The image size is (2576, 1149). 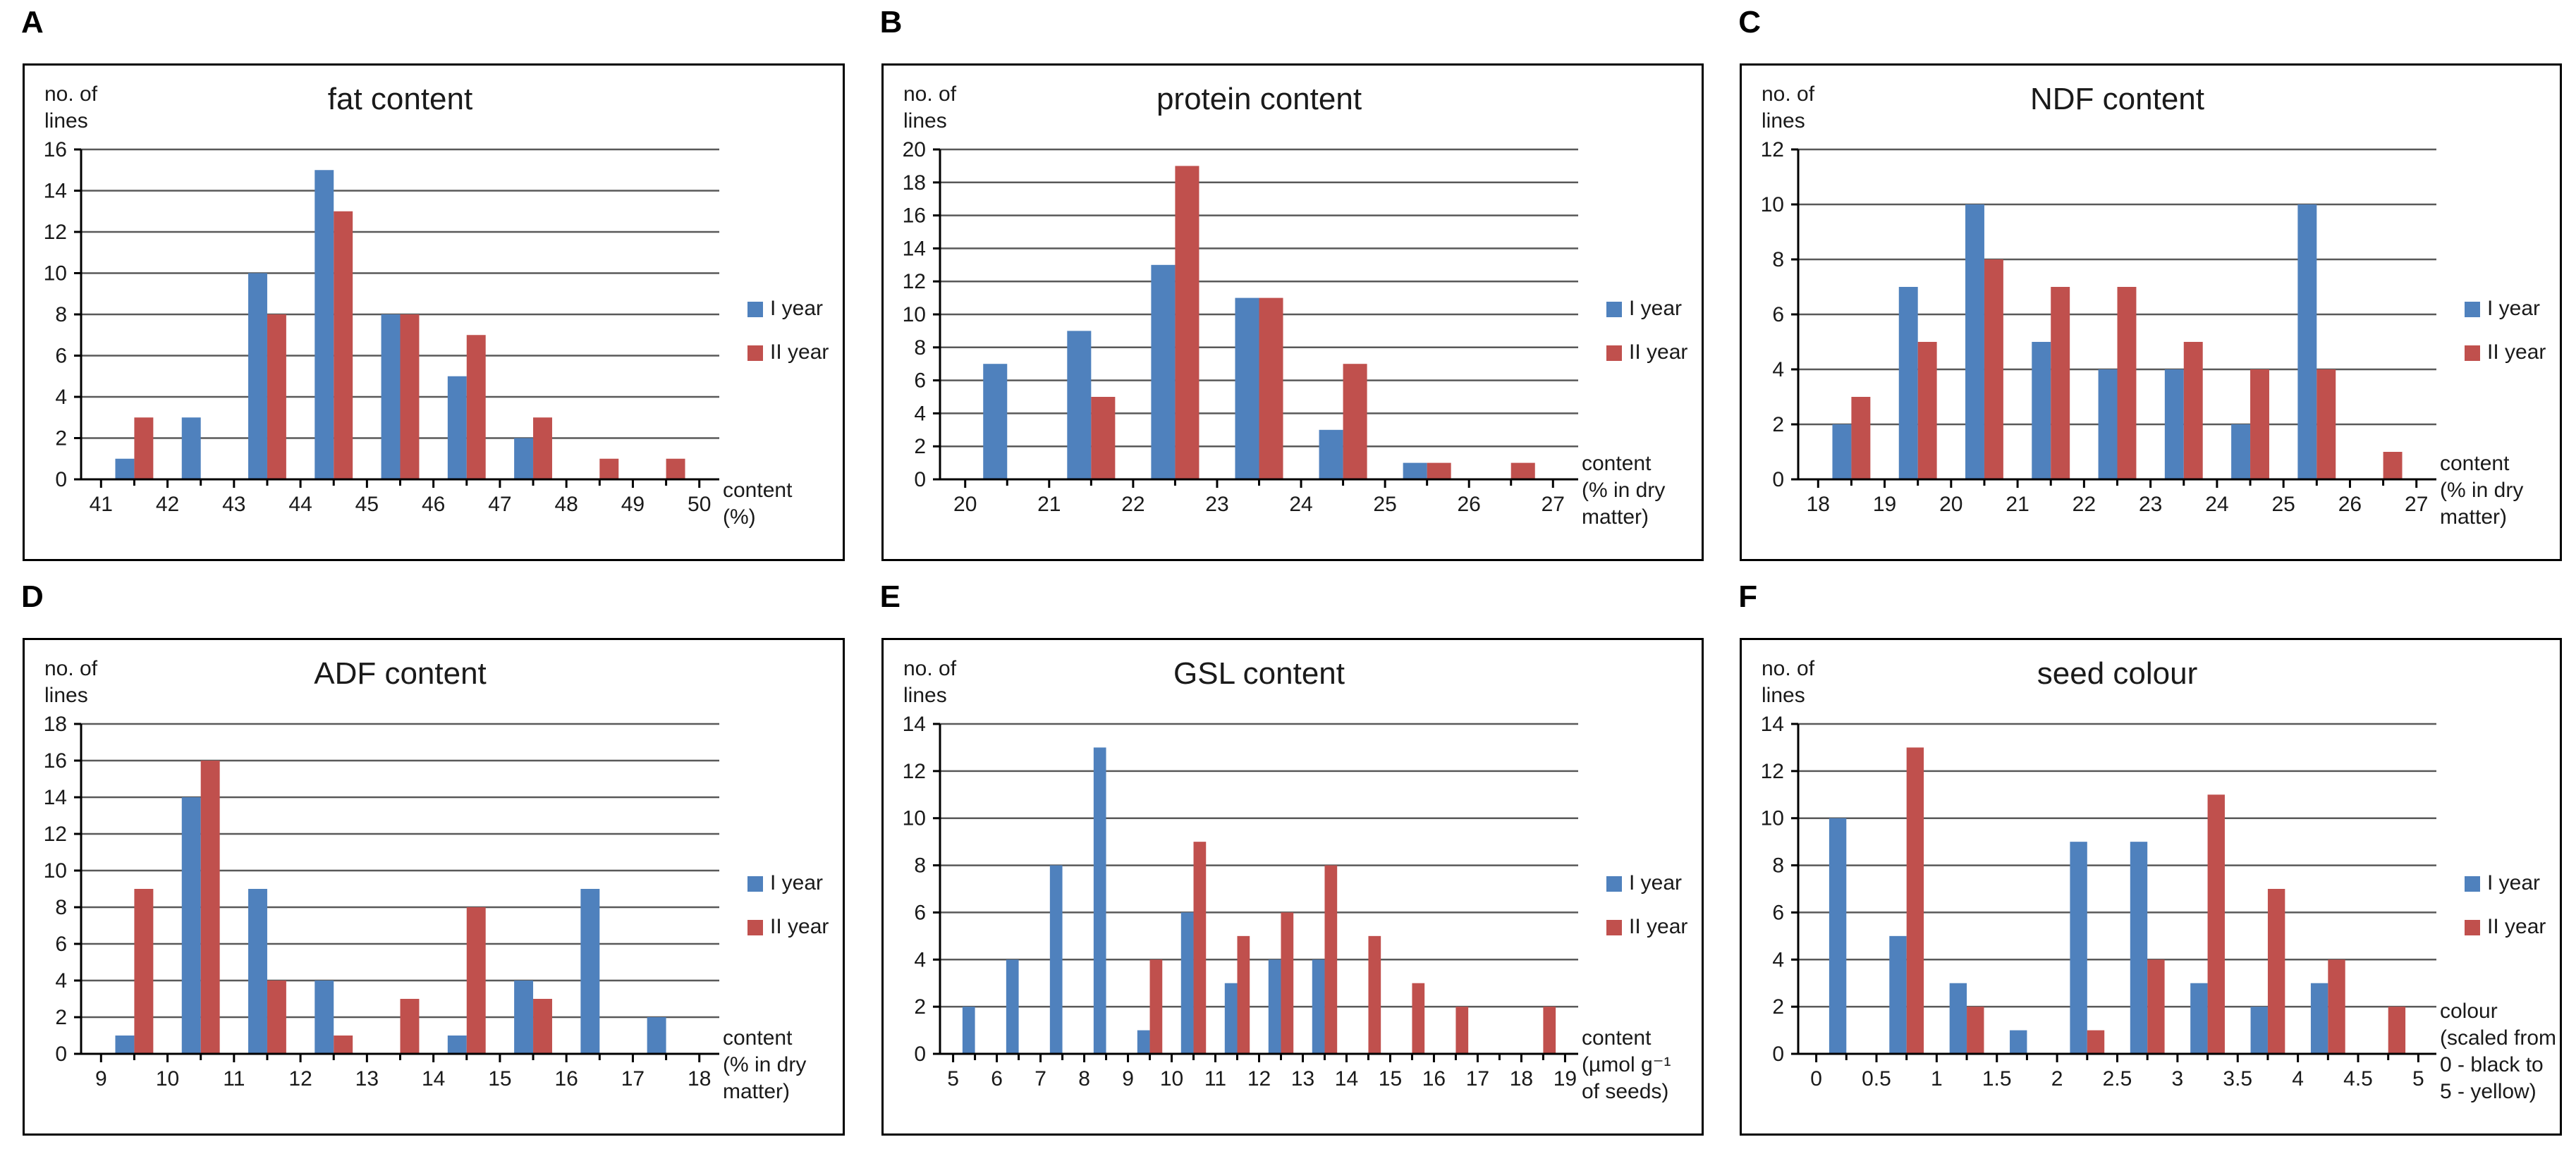 I want to click on x-tick-label: 24, so click(x=1300, y=505).